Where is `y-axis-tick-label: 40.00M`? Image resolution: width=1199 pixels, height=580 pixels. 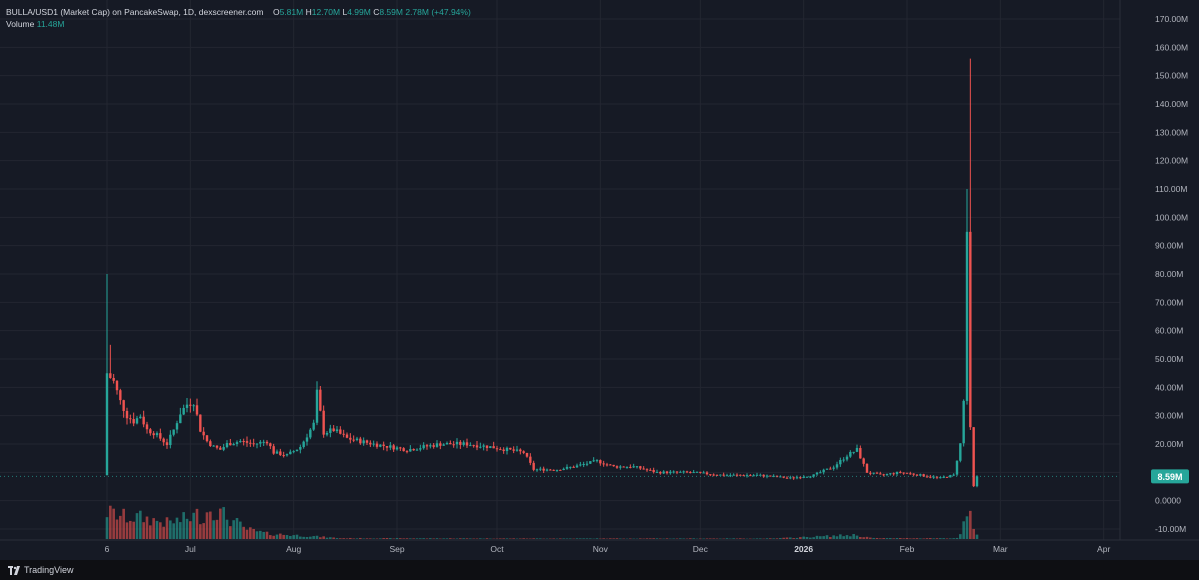 y-axis-tick-label: 40.00M is located at coordinates (1169, 387).